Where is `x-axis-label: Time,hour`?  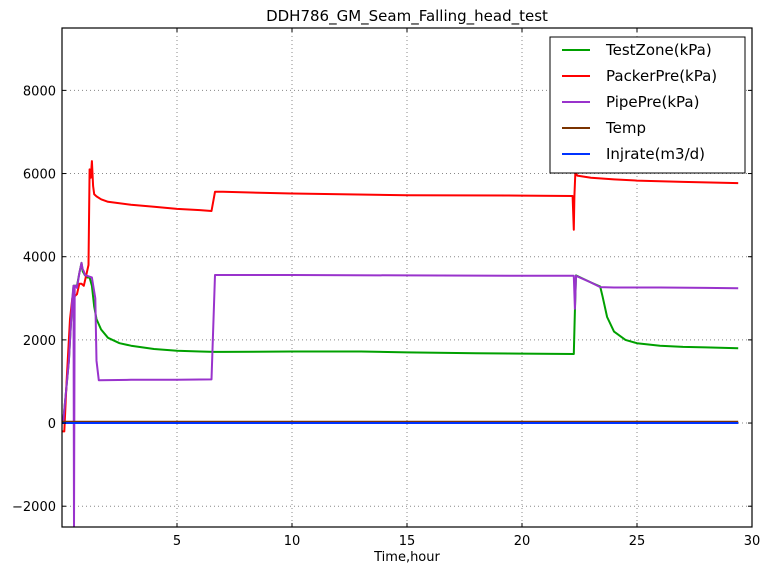
x-axis-label: Time,hour is located at coordinates (406, 557).